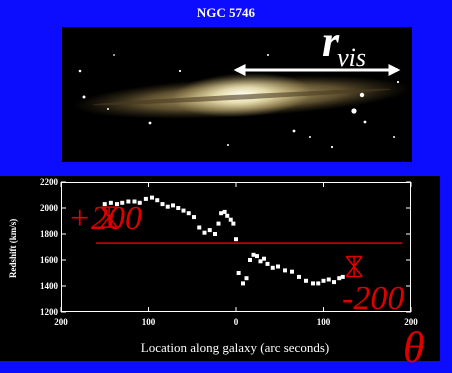 This screenshot has width=452, height=373. Describe the element at coordinates (226, 12) in the screenshot. I see `galaxy-title: NGC 5746` at that location.